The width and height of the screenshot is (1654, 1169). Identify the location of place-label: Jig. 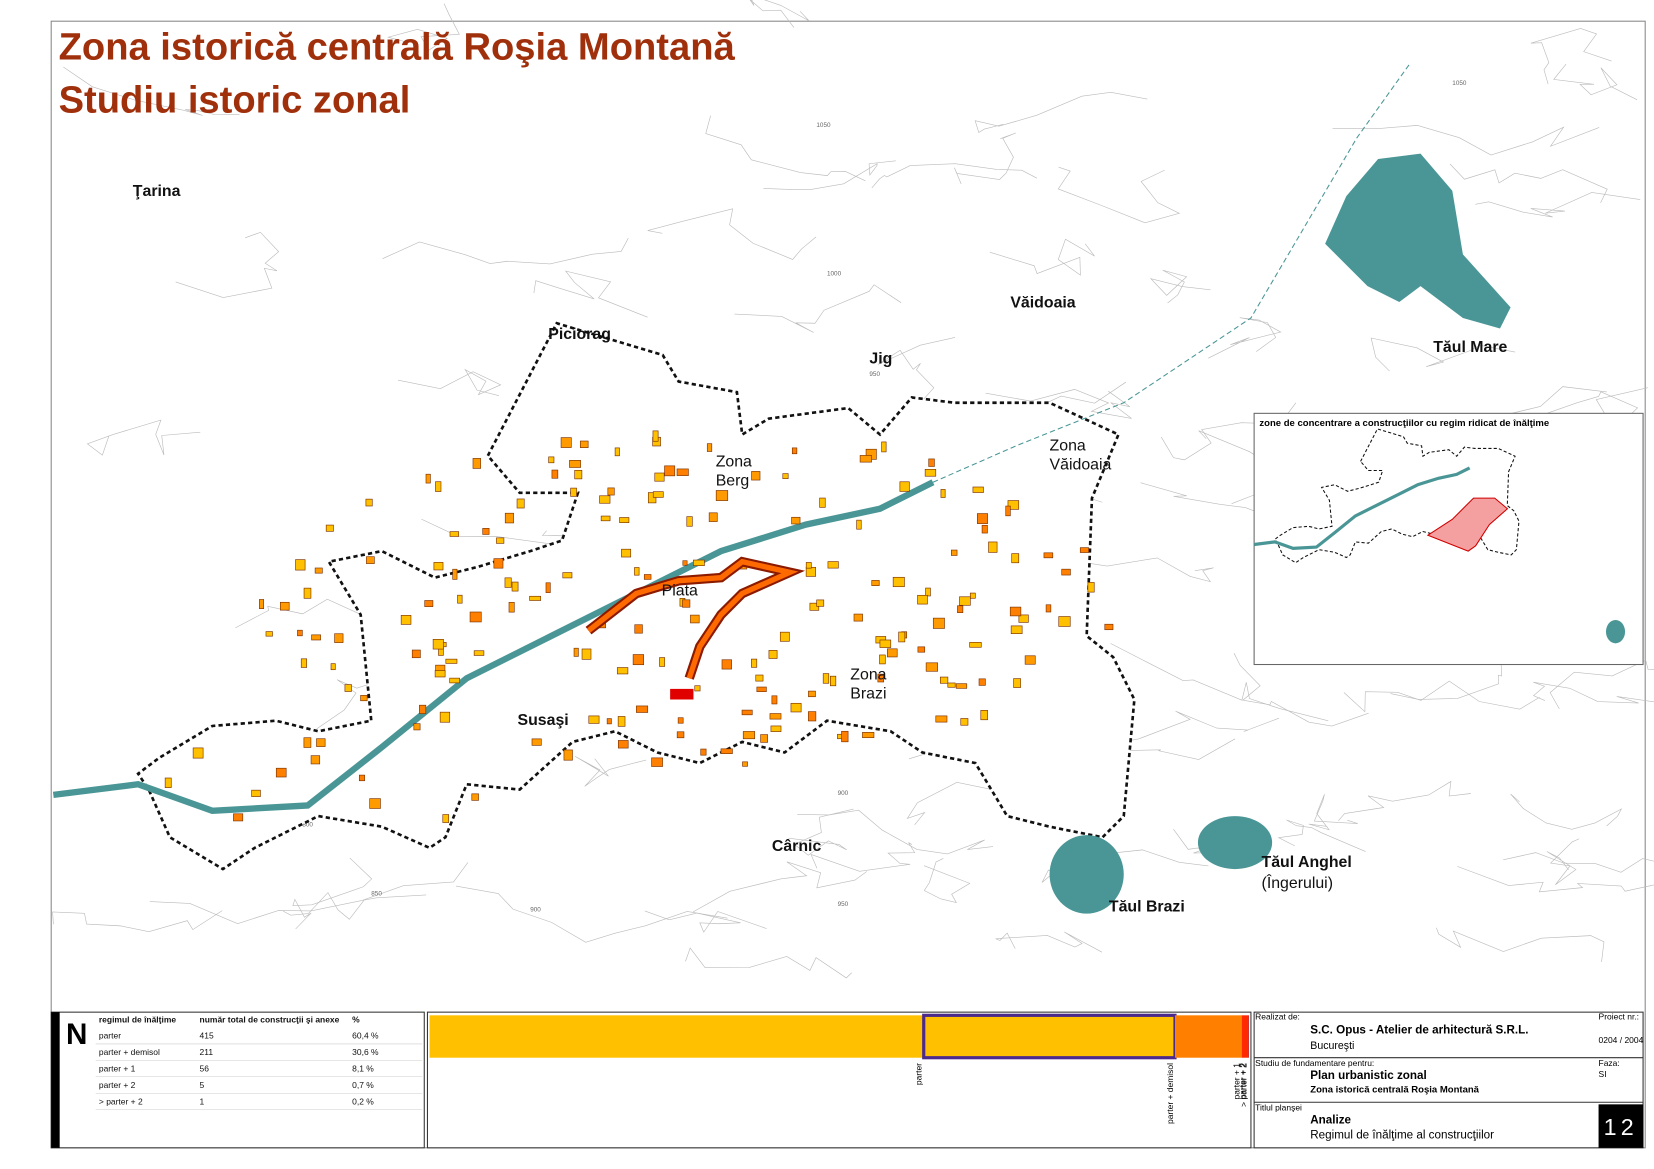
(880, 359).